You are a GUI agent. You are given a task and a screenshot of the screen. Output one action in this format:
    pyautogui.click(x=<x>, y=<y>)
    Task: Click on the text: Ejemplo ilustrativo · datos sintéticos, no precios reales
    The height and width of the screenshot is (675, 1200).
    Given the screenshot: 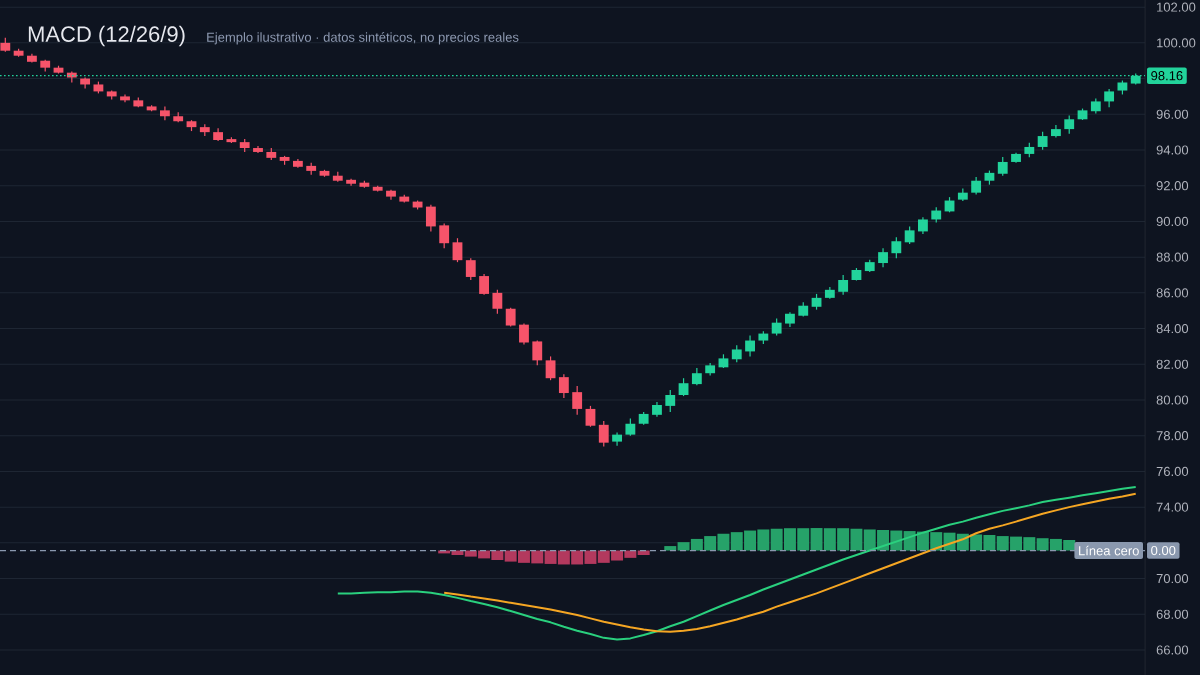 What is the action you would take?
    pyautogui.click(x=363, y=38)
    